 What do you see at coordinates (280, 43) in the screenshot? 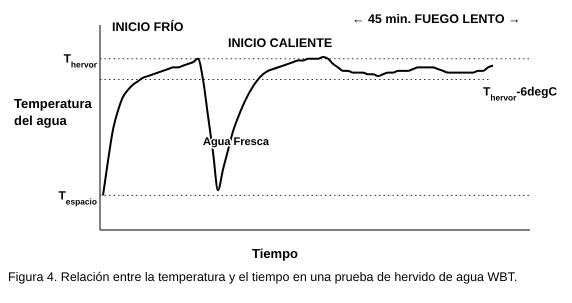
I see `text: INICIO CALIENTE` at bounding box center [280, 43].